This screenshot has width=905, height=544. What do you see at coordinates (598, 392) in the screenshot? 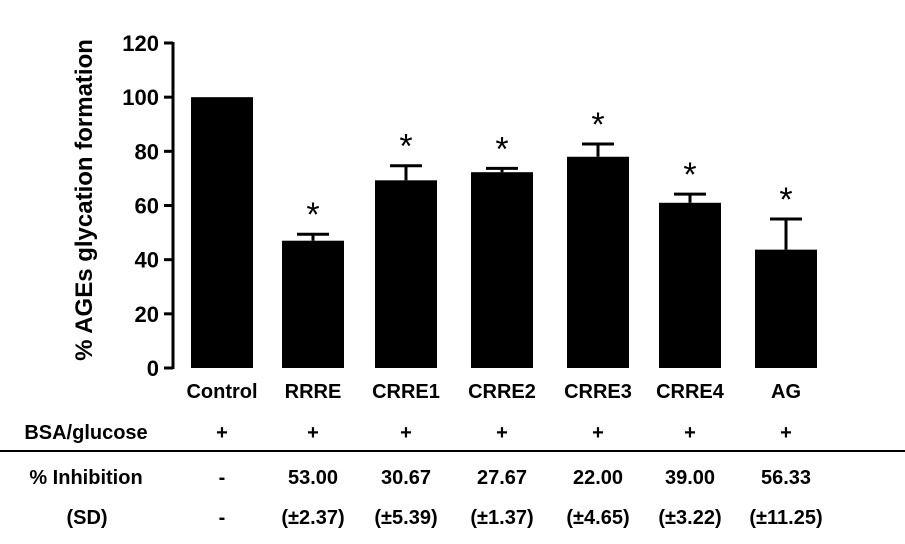
I see `category-label: CRRE3` at bounding box center [598, 392].